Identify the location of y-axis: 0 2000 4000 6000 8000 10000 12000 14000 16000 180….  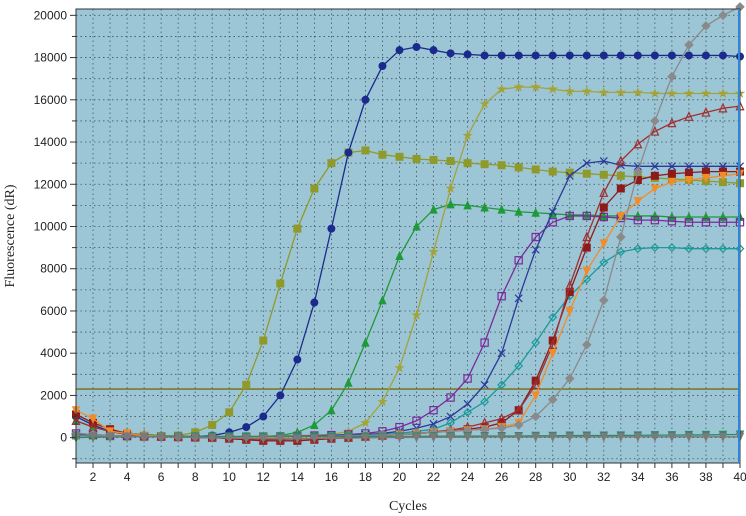
(55, 234).